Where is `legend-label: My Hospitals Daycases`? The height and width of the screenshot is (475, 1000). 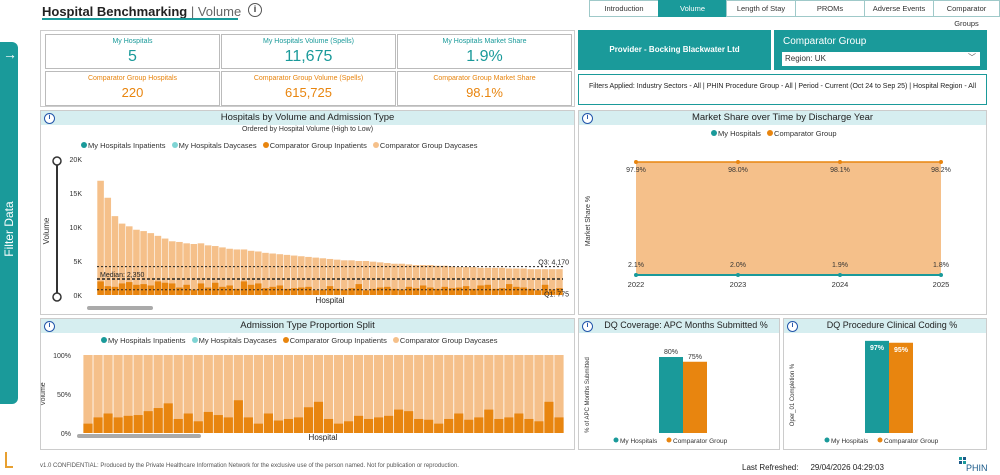 legend-label: My Hospitals Daycases is located at coordinates (217, 145).